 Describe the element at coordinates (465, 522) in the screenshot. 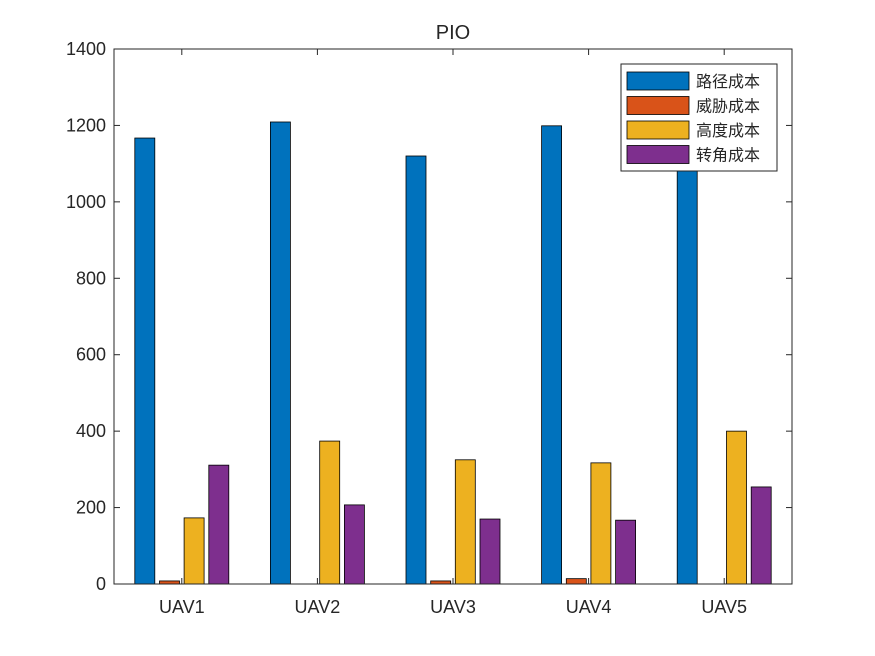

I see `bar-3-UAV3` at that location.